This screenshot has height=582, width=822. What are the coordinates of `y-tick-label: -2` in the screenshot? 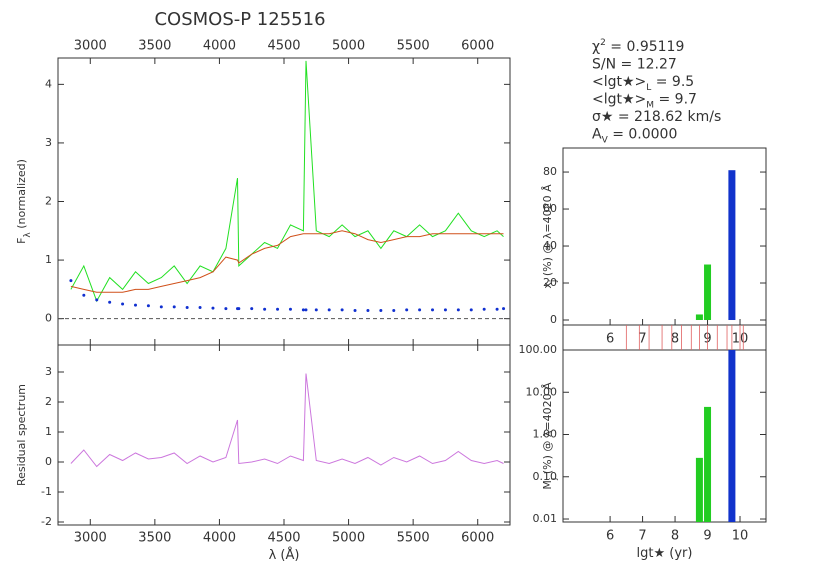 It's located at (46, 521).